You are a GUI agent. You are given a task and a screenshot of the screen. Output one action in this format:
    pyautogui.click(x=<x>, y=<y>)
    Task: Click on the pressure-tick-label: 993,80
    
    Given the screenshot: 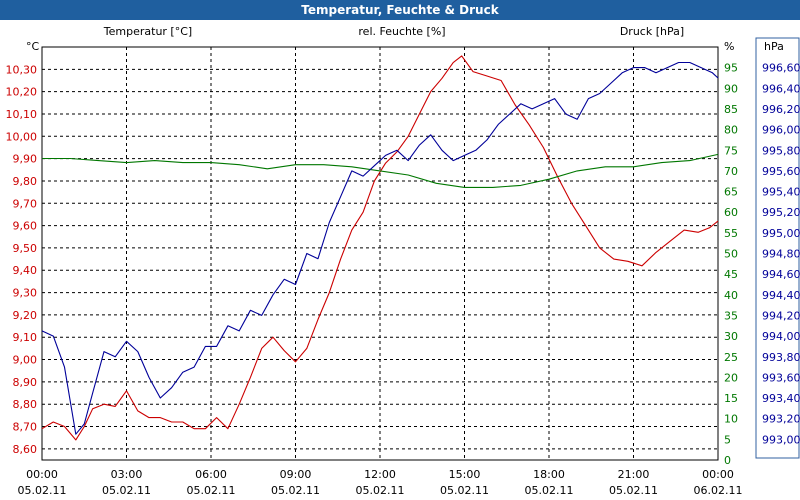 What is the action you would take?
    pyautogui.click(x=781, y=357)
    